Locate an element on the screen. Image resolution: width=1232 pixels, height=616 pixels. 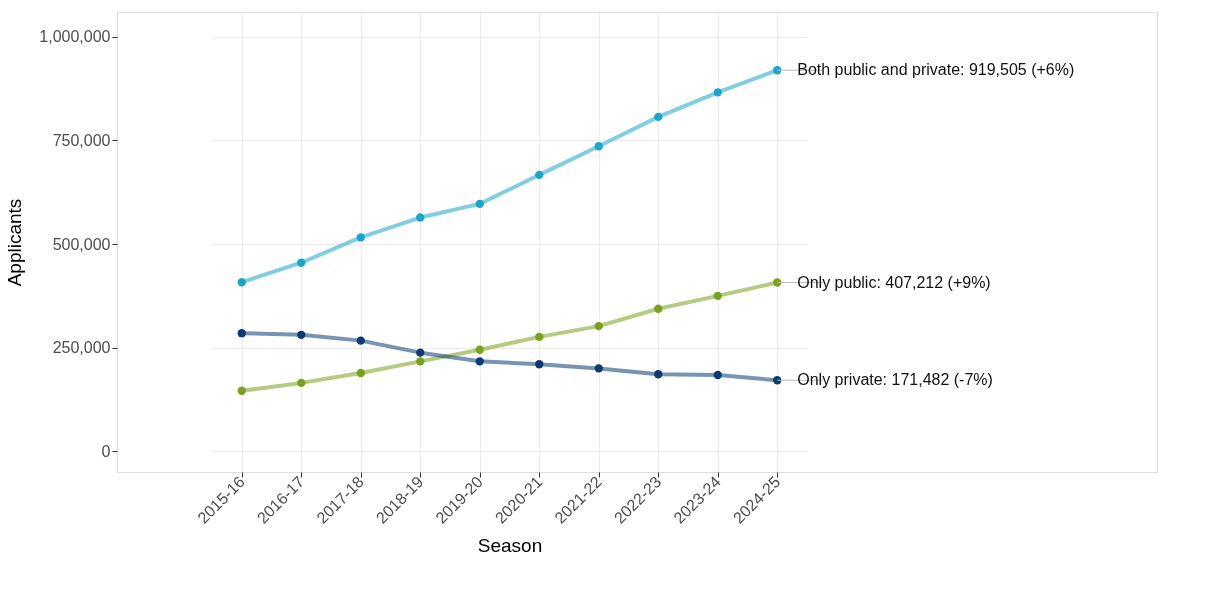
annotation: Only private: 171,482 (-7%) is located at coordinates (895, 380).